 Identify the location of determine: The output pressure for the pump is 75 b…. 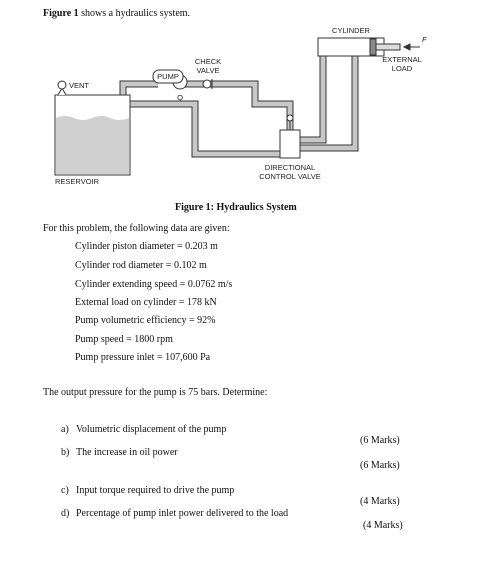
(155, 392).